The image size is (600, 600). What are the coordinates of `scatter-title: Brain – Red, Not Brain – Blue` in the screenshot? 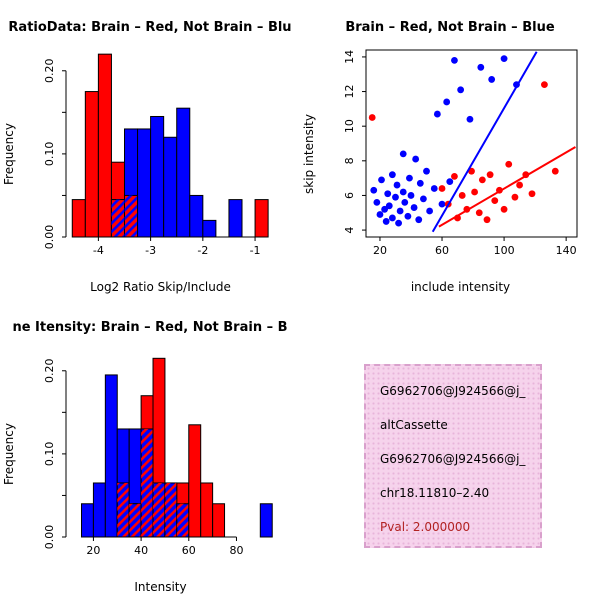 It's located at (450, 27).